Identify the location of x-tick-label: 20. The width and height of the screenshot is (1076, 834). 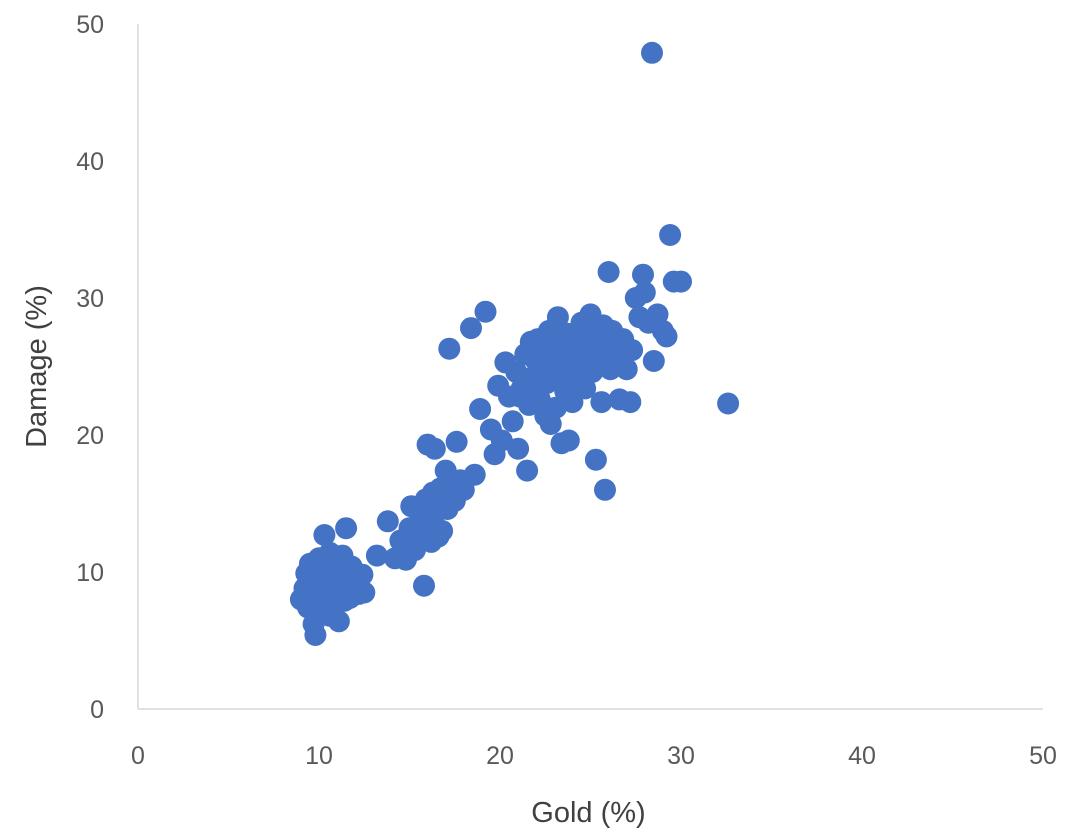
(500, 756).